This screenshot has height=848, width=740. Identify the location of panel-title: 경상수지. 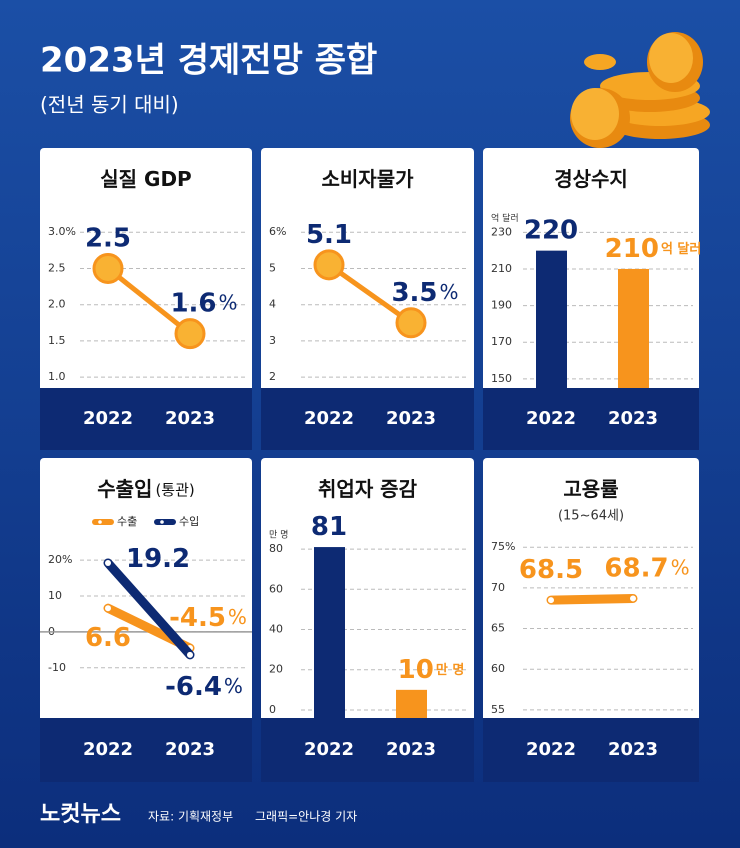
(591, 179).